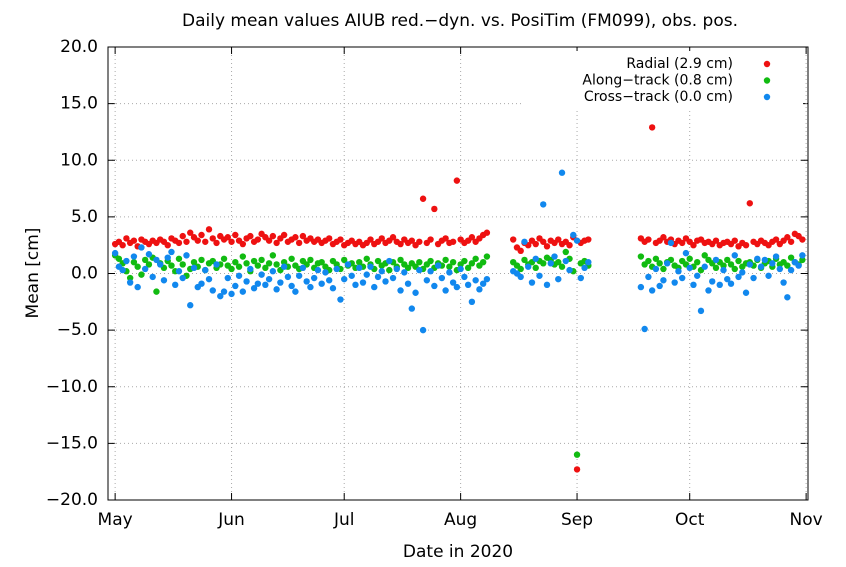  What do you see at coordinates (767, 97) in the screenshot?
I see `legend-marker` at bounding box center [767, 97].